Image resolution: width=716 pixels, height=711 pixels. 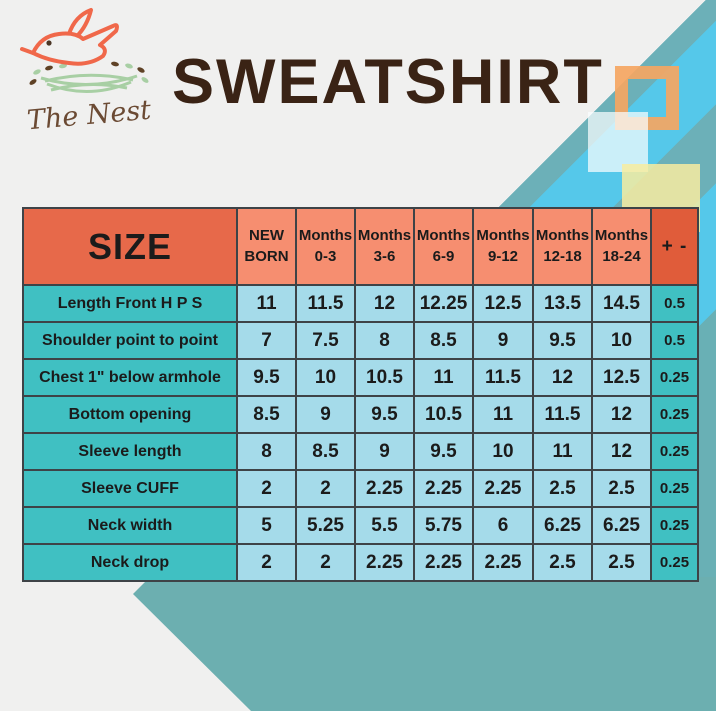 I want to click on age-column-header: Months 3-6, so click(x=384, y=246).